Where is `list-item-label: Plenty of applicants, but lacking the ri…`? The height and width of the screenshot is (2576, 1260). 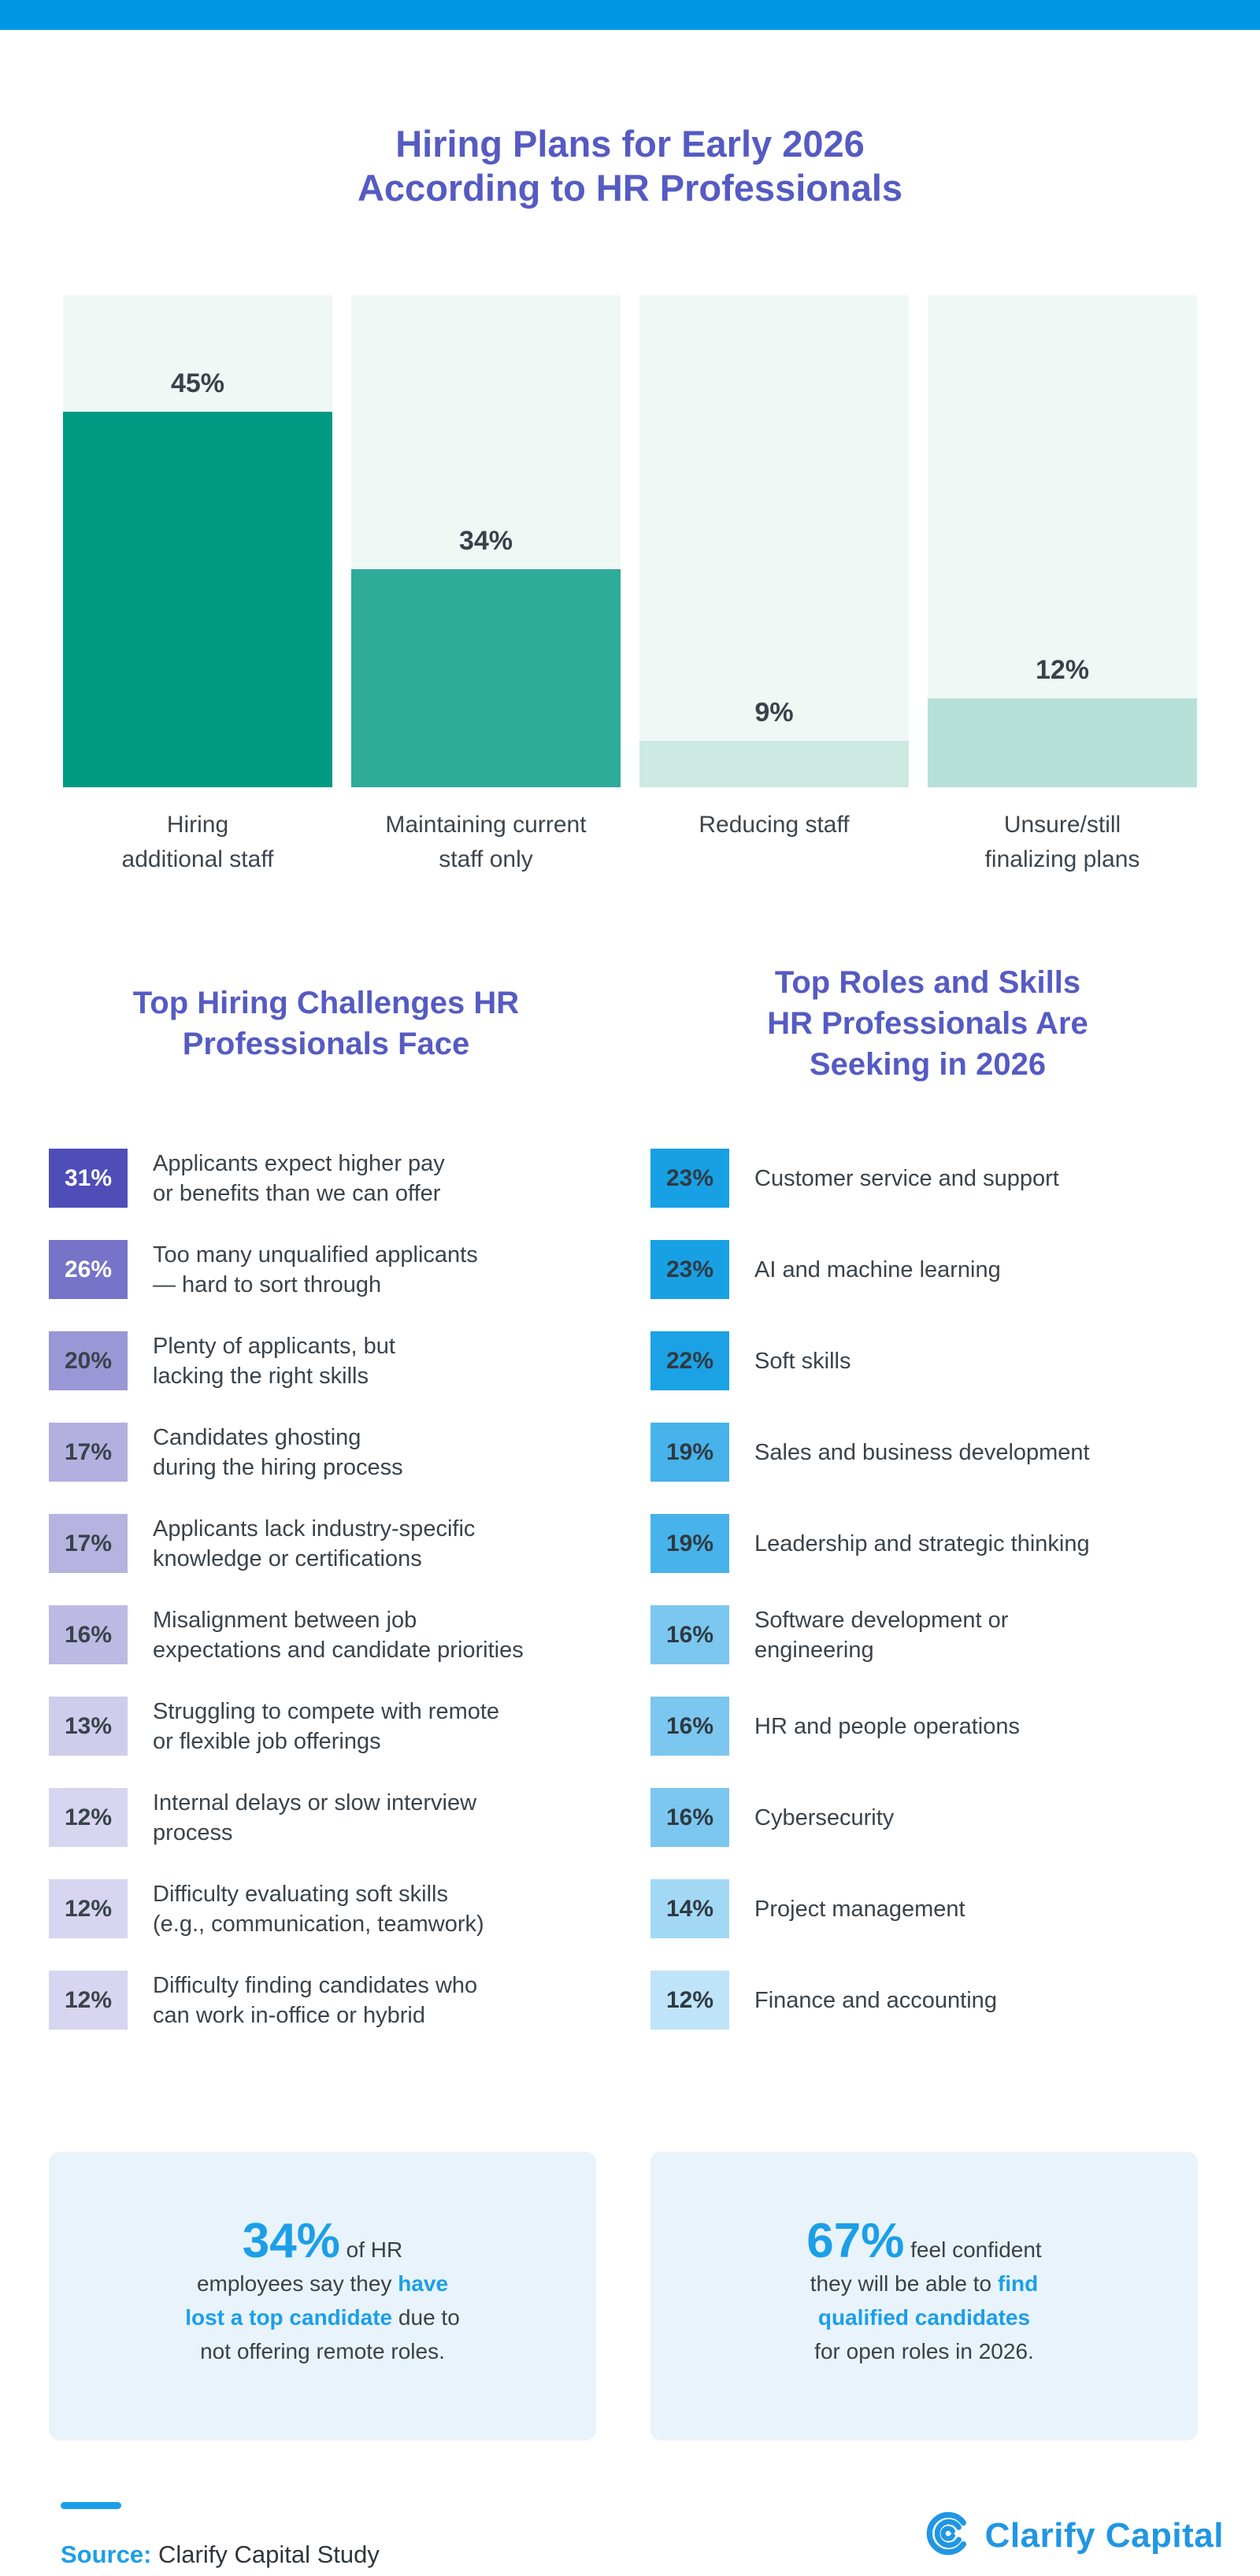 list-item-label: Plenty of applicants, but lacking the ri… is located at coordinates (274, 1361).